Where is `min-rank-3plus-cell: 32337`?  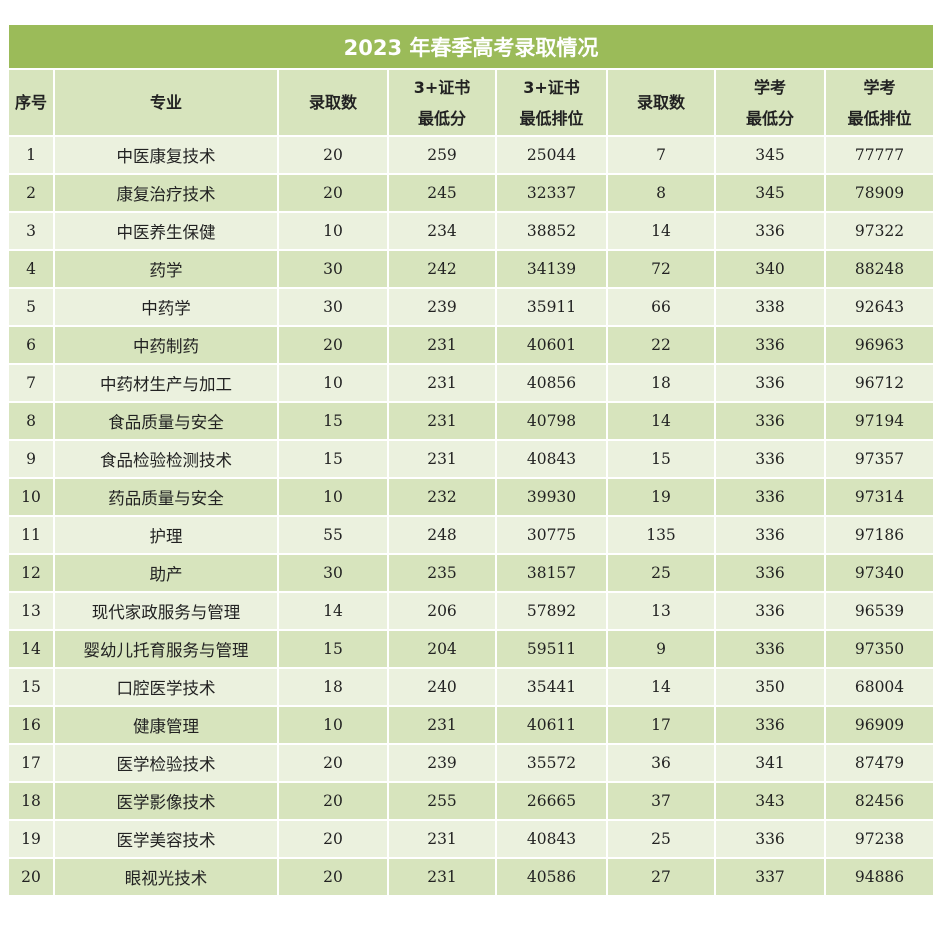 min-rank-3plus-cell: 32337 is located at coordinates (551, 193).